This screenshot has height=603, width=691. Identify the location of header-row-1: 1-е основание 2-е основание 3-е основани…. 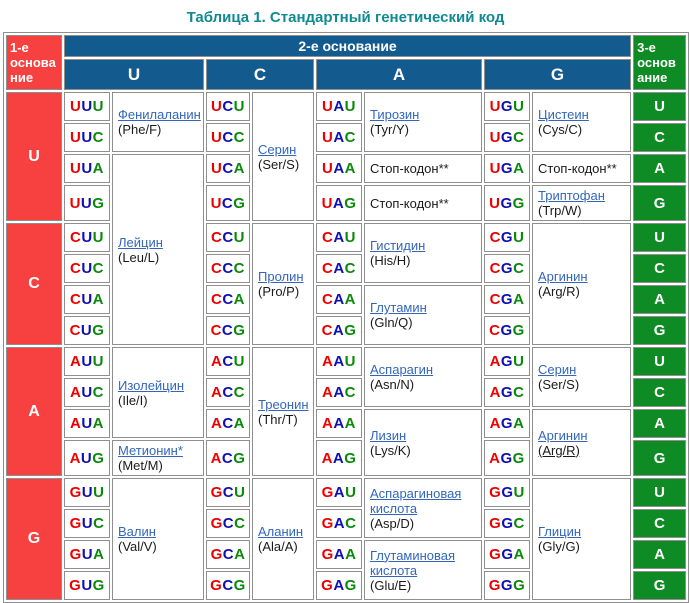
(346, 62).